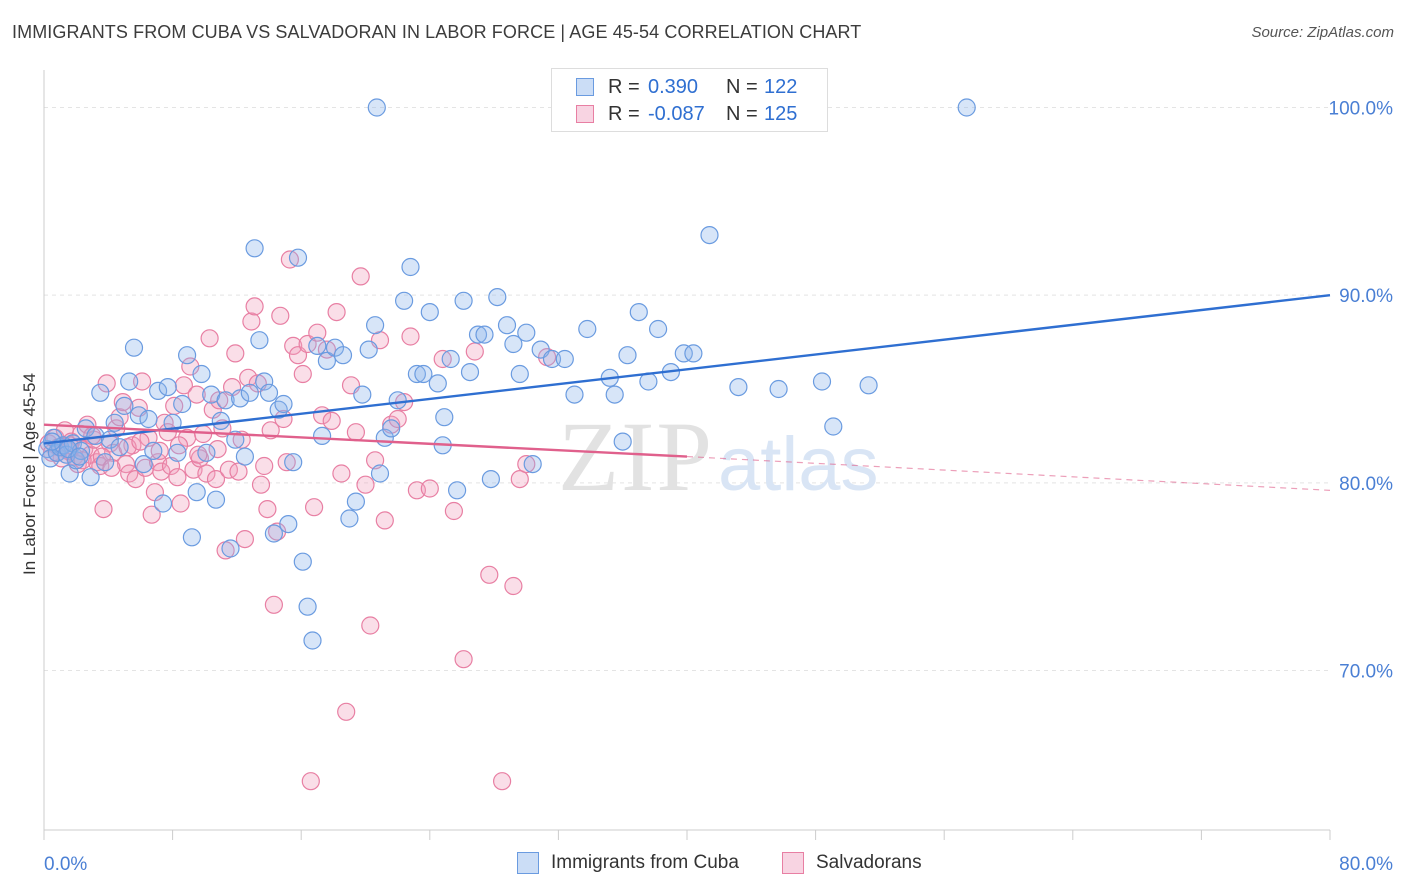 The height and width of the screenshot is (892, 1406). I want to click on legend-r-value: 0.390, so click(673, 86).